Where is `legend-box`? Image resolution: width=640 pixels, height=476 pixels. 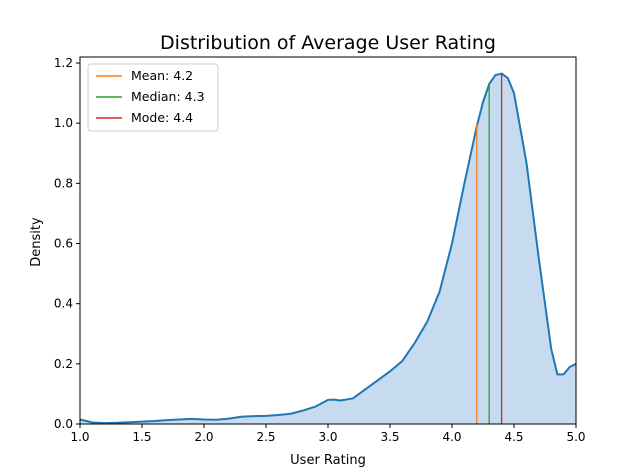 legend-box is located at coordinates (153, 97).